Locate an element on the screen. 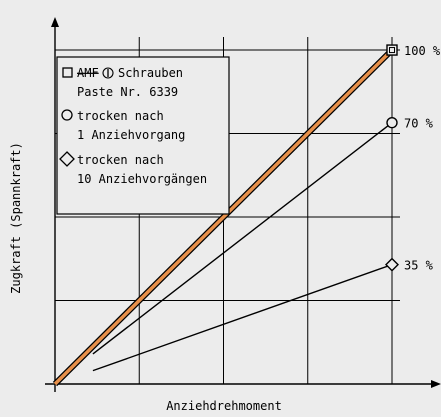  legend-entry-1-line-1: Schrauben is located at coordinates (150, 73).